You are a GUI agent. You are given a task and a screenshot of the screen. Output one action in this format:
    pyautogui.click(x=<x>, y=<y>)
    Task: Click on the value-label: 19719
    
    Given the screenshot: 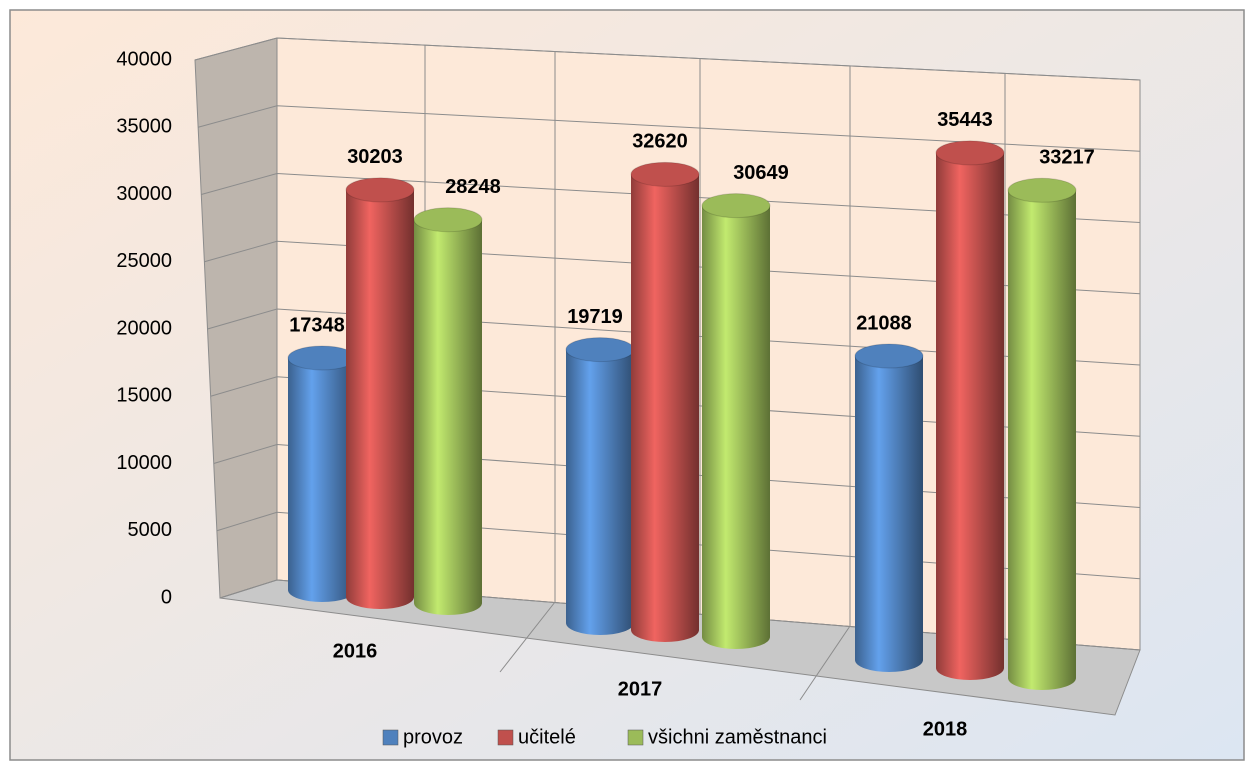 What is the action you would take?
    pyautogui.click(x=595, y=317)
    